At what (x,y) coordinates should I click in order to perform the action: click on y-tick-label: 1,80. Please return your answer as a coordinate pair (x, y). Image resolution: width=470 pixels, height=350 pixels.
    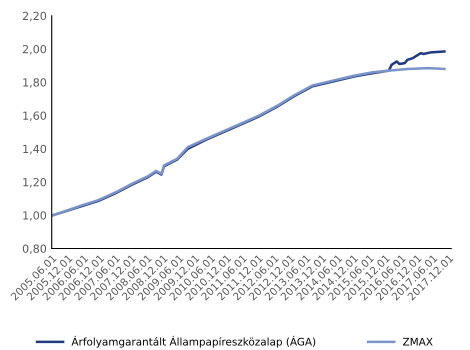
    Looking at the image, I should click on (34, 83).